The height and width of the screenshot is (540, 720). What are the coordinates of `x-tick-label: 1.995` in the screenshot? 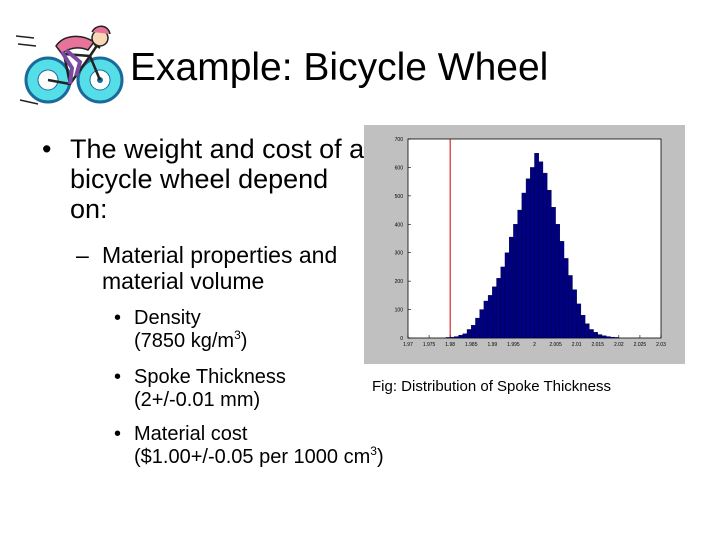 It's located at (513, 345).